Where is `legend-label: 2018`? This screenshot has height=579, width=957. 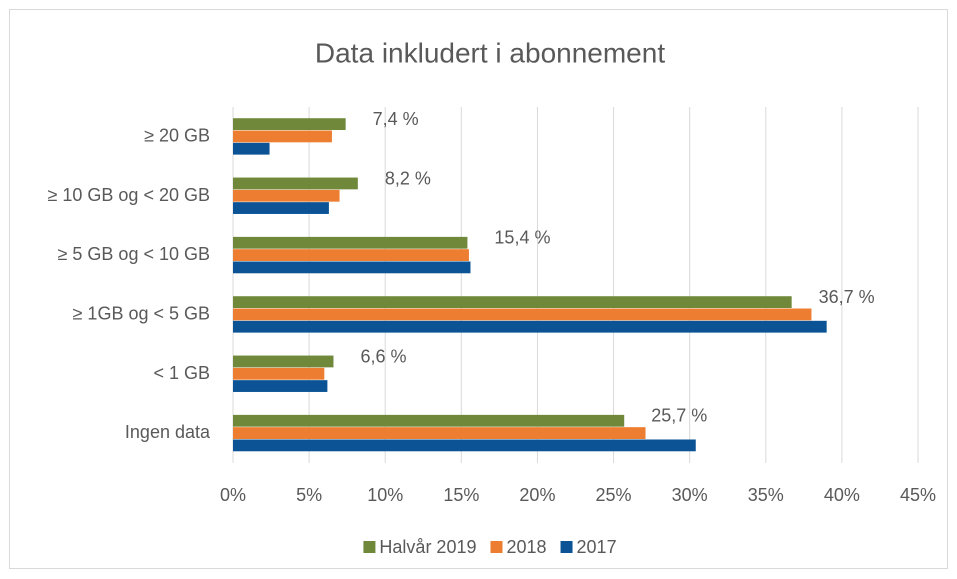
legend-label: 2018 is located at coordinates (526, 547).